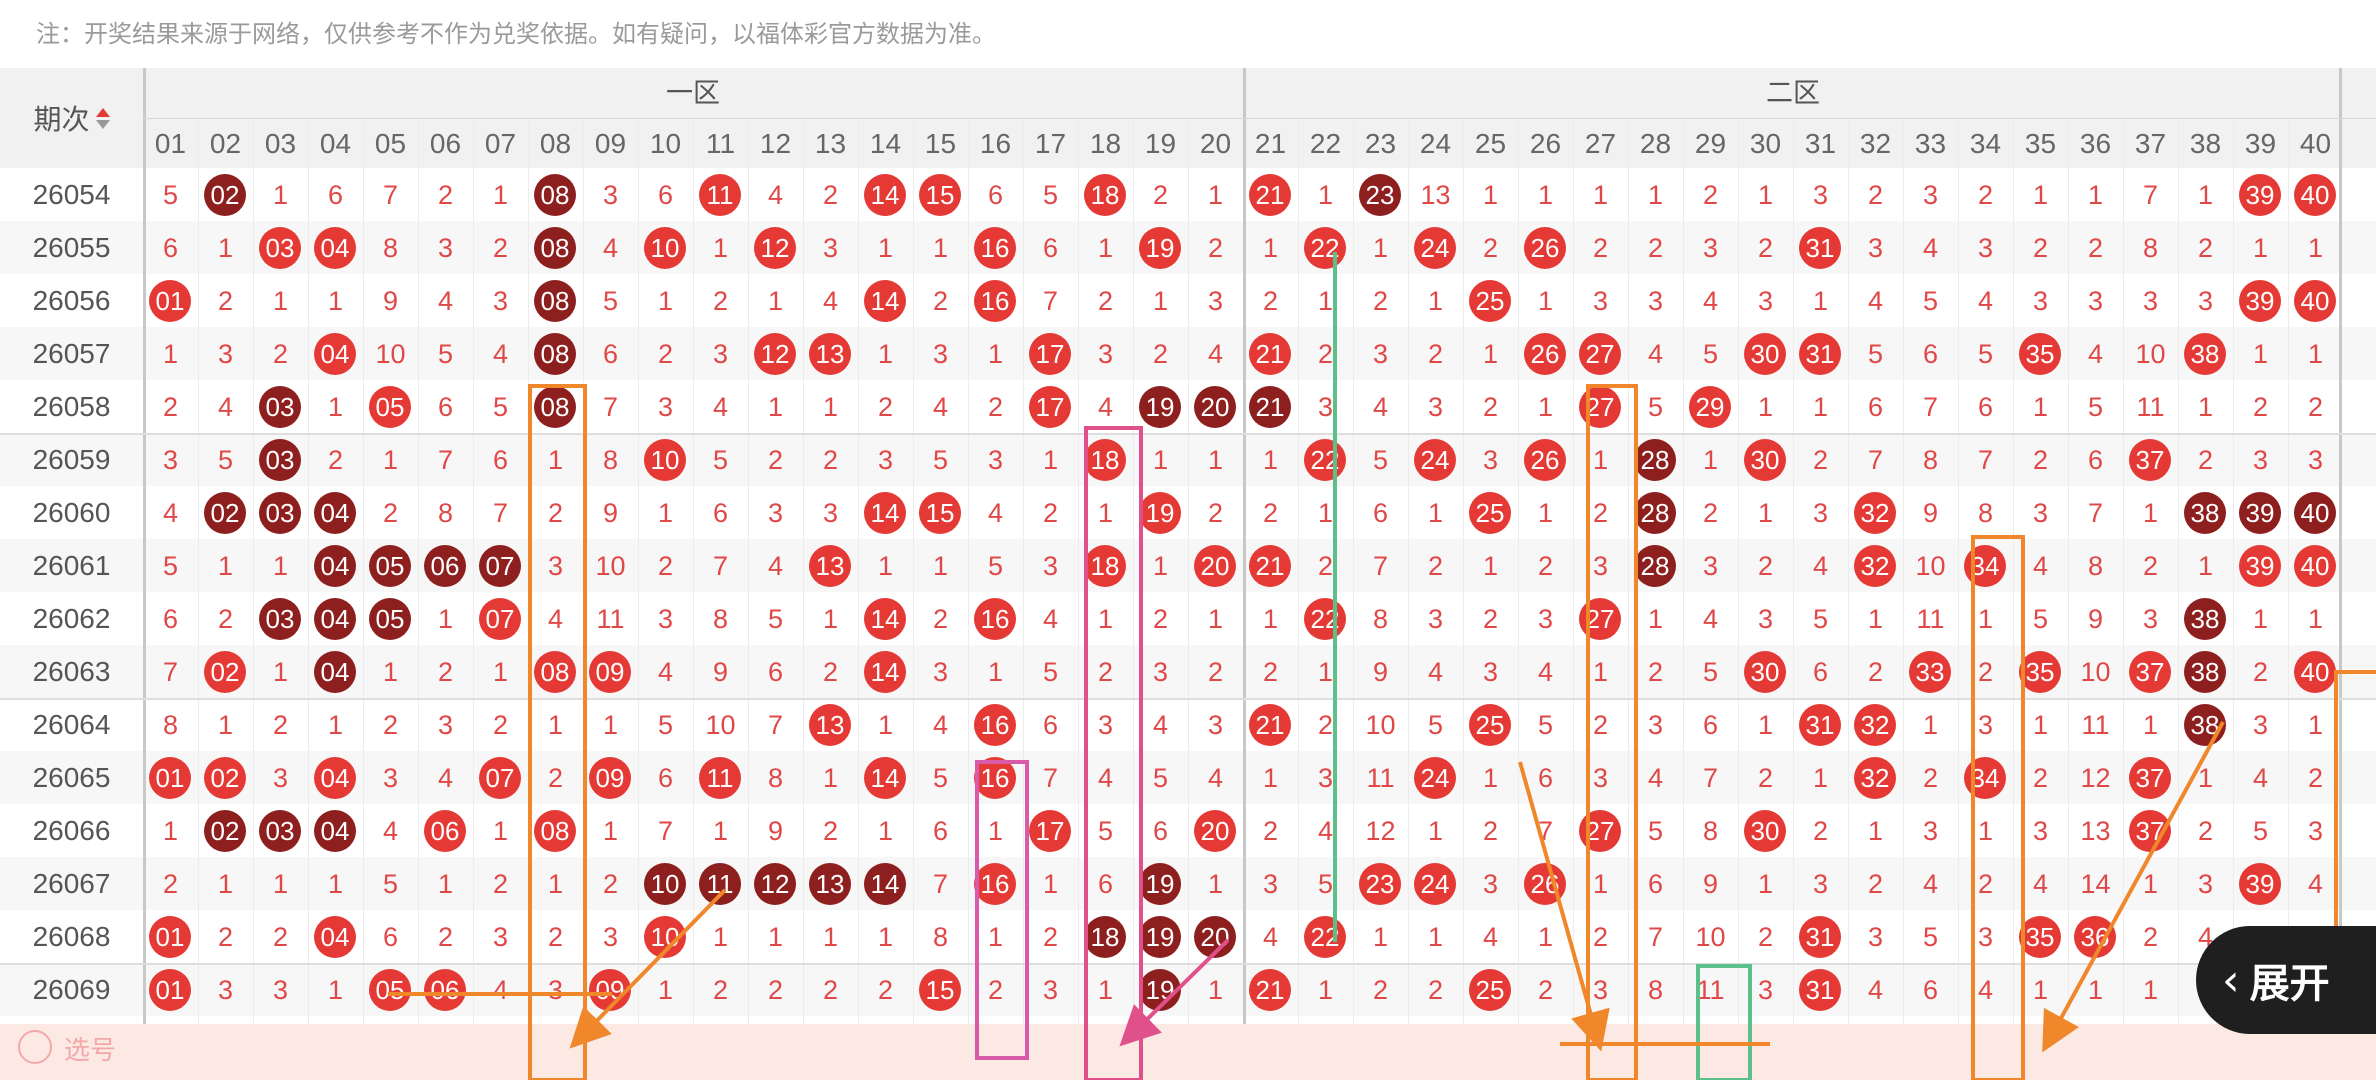 Image resolution: width=2376 pixels, height=1080 pixels. Describe the element at coordinates (335, 354) in the screenshot. I see `hit-ball: 04` at that location.